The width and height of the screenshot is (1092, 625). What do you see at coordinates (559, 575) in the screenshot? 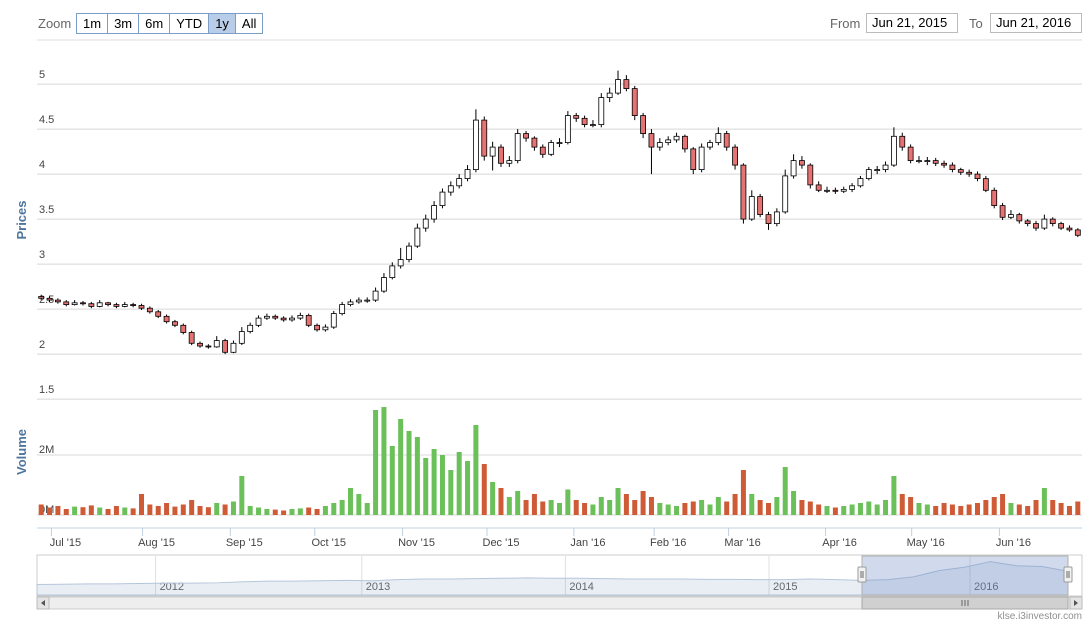
I see `navigator-frame` at bounding box center [559, 575].